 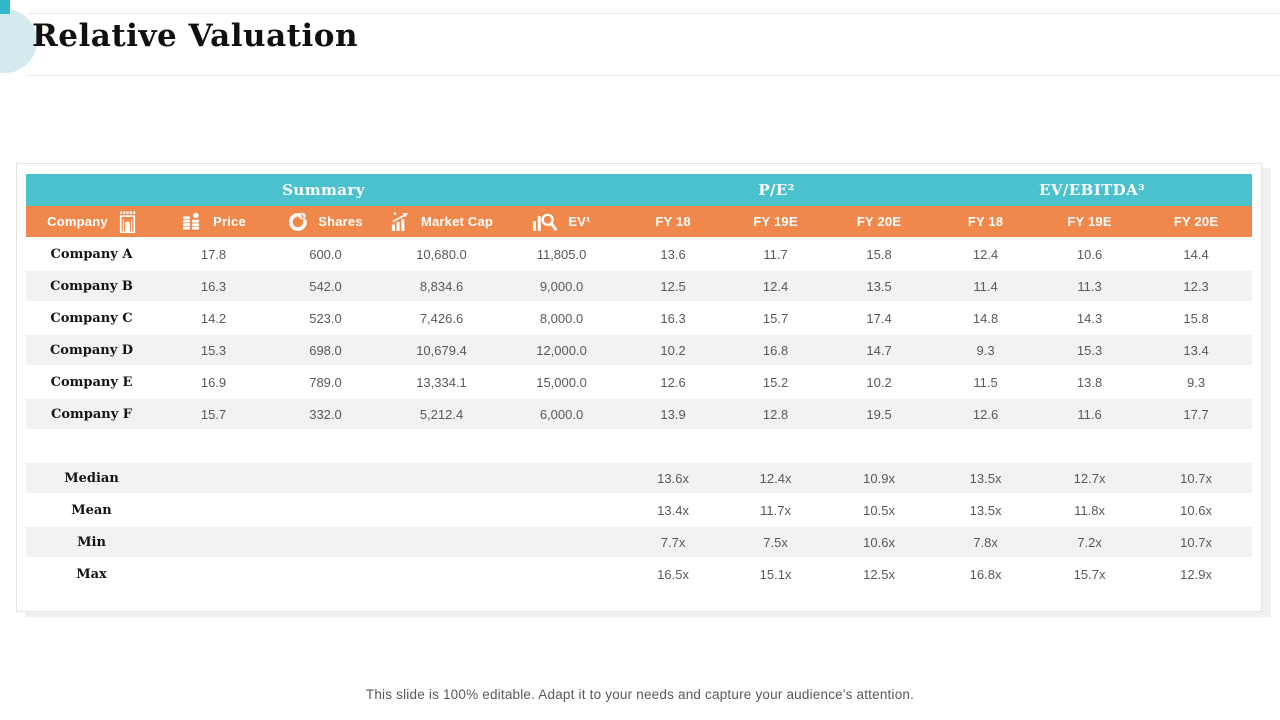 I want to click on value-cell: 15.3, so click(x=1090, y=351).